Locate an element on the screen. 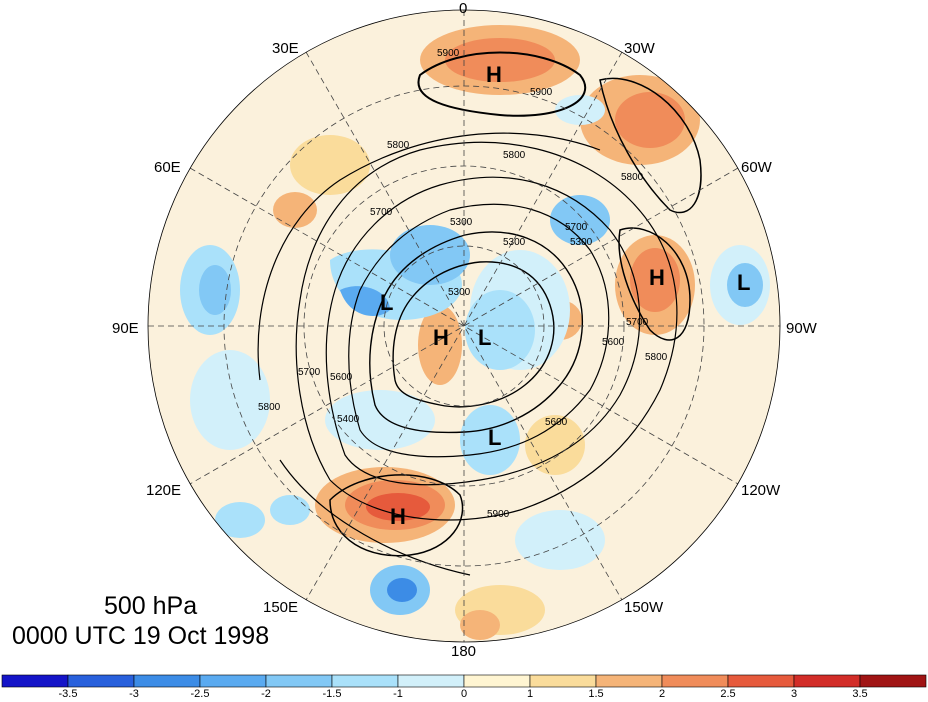 This screenshot has height=702, width=928. longitude-label-150e: 150E is located at coordinates (281, 607).